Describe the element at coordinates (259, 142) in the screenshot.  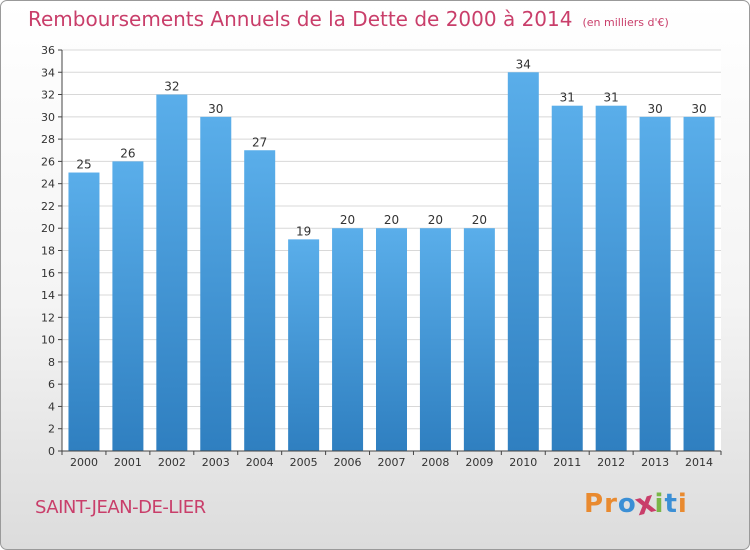
I see `data-label-2004: 27` at that location.